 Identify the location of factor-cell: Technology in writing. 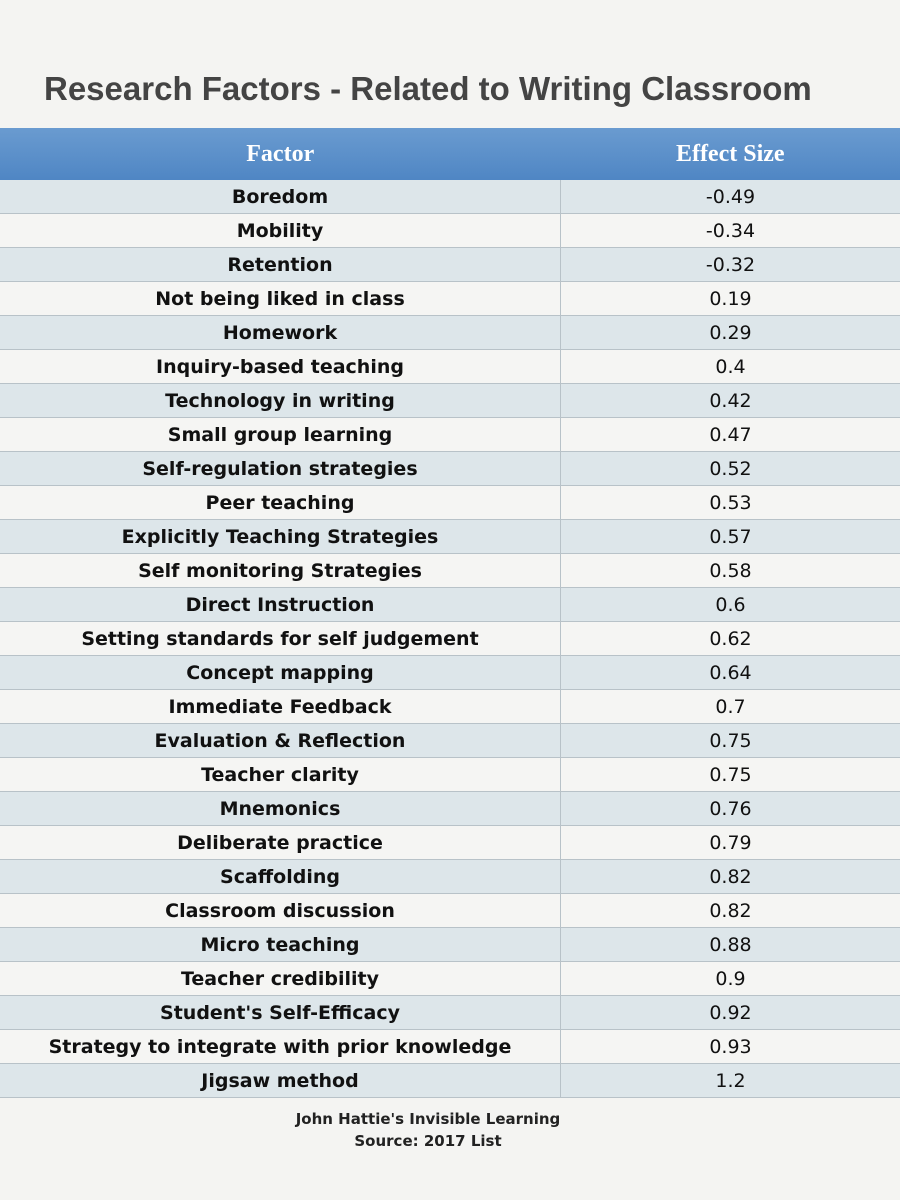
(280, 400).